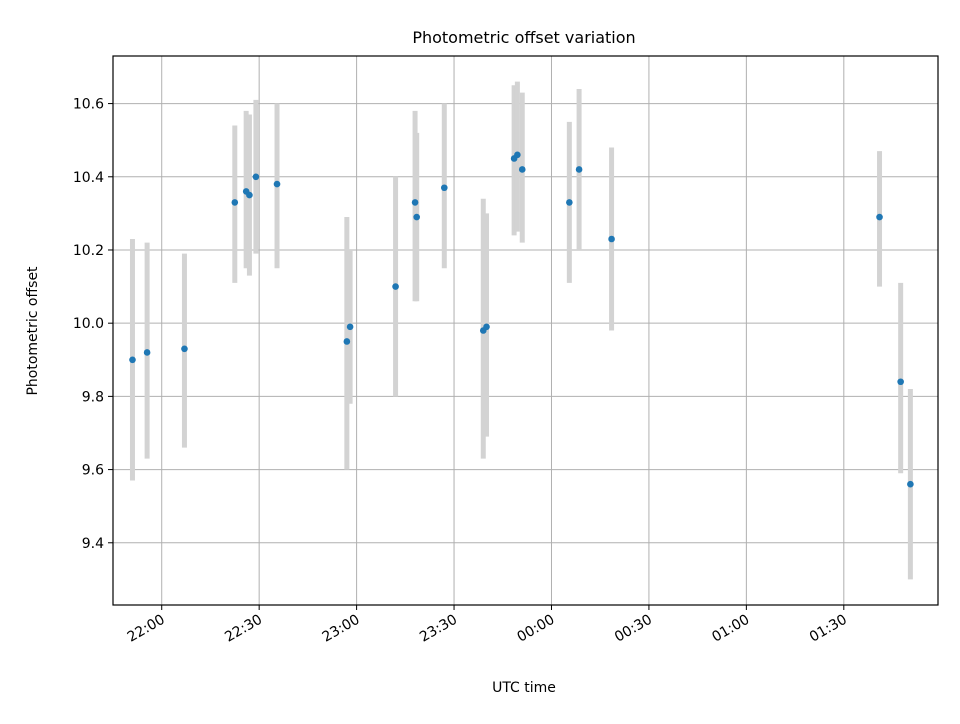  Describe the element at coordinates (523, 37) in the screenshot. I see `chart-title: Photometric offset variation` at that location.